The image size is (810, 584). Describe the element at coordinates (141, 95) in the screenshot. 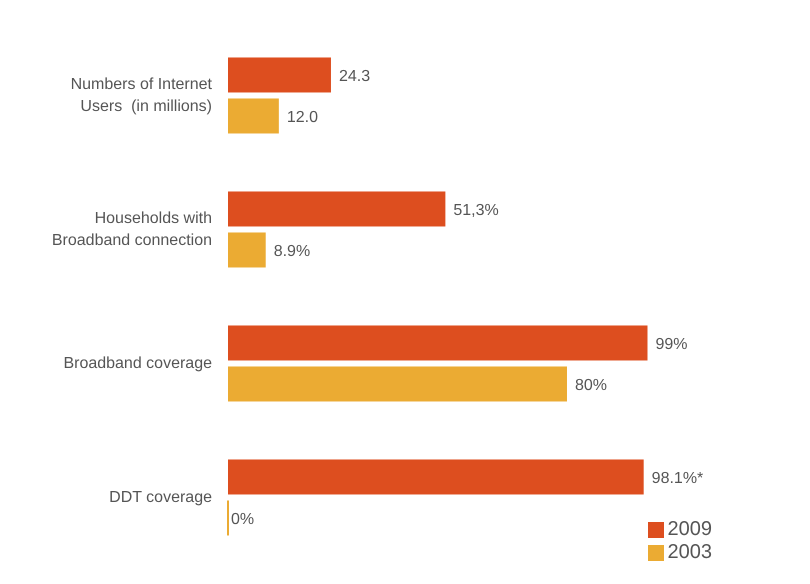

I see `y-tick-label: Numbers of Internet Users (in millions)` at that location.